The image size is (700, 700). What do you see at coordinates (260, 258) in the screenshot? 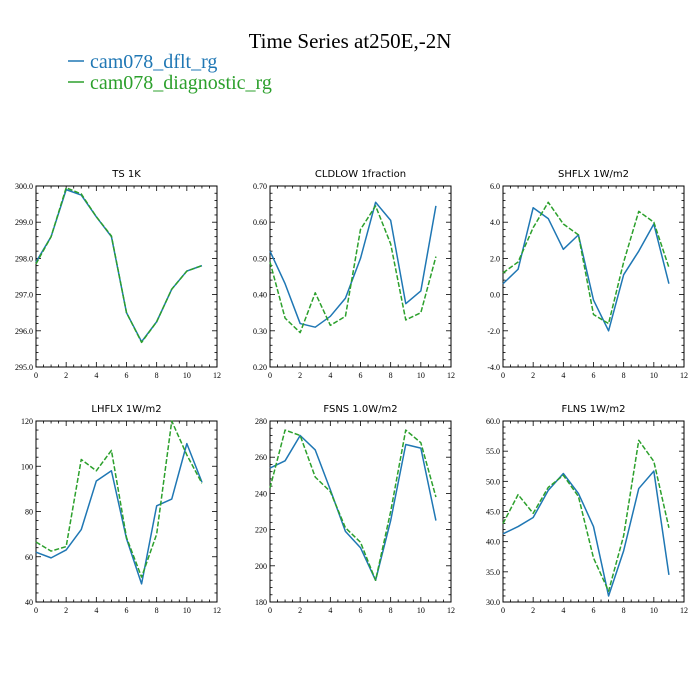
I see `y-tick-label: 0.50` at bounding box center [260, 258].